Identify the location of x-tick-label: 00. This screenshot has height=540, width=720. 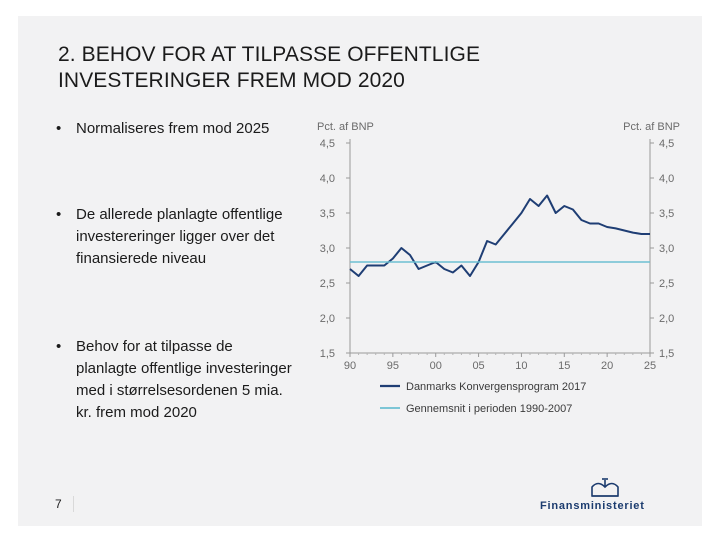
(436, 366).